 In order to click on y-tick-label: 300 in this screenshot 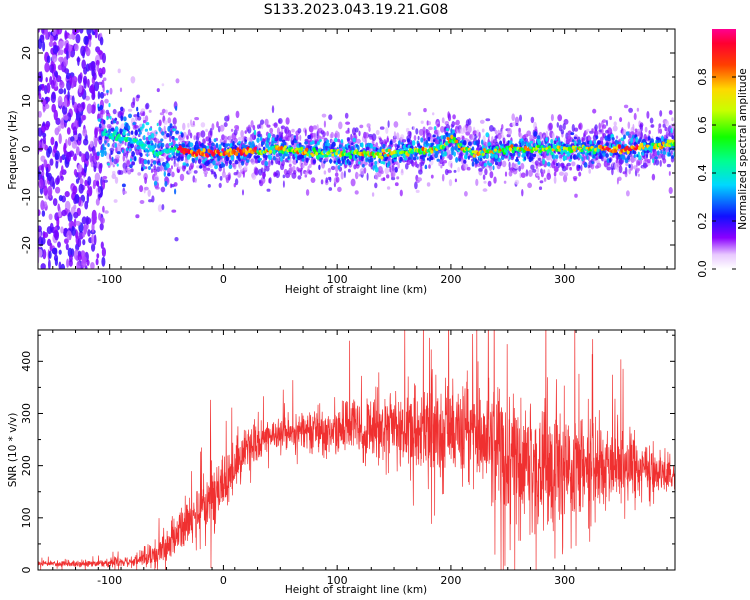, I will do `click(26, 413)`.